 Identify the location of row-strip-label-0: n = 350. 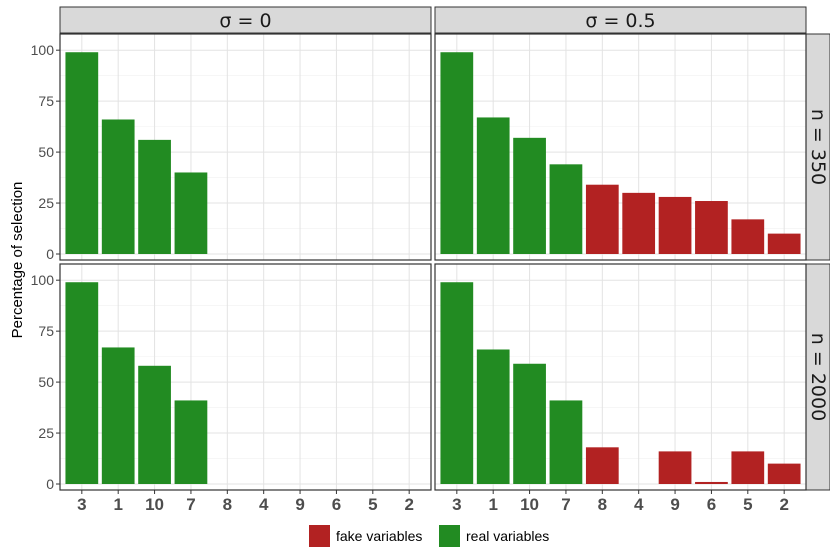
(818, 147).